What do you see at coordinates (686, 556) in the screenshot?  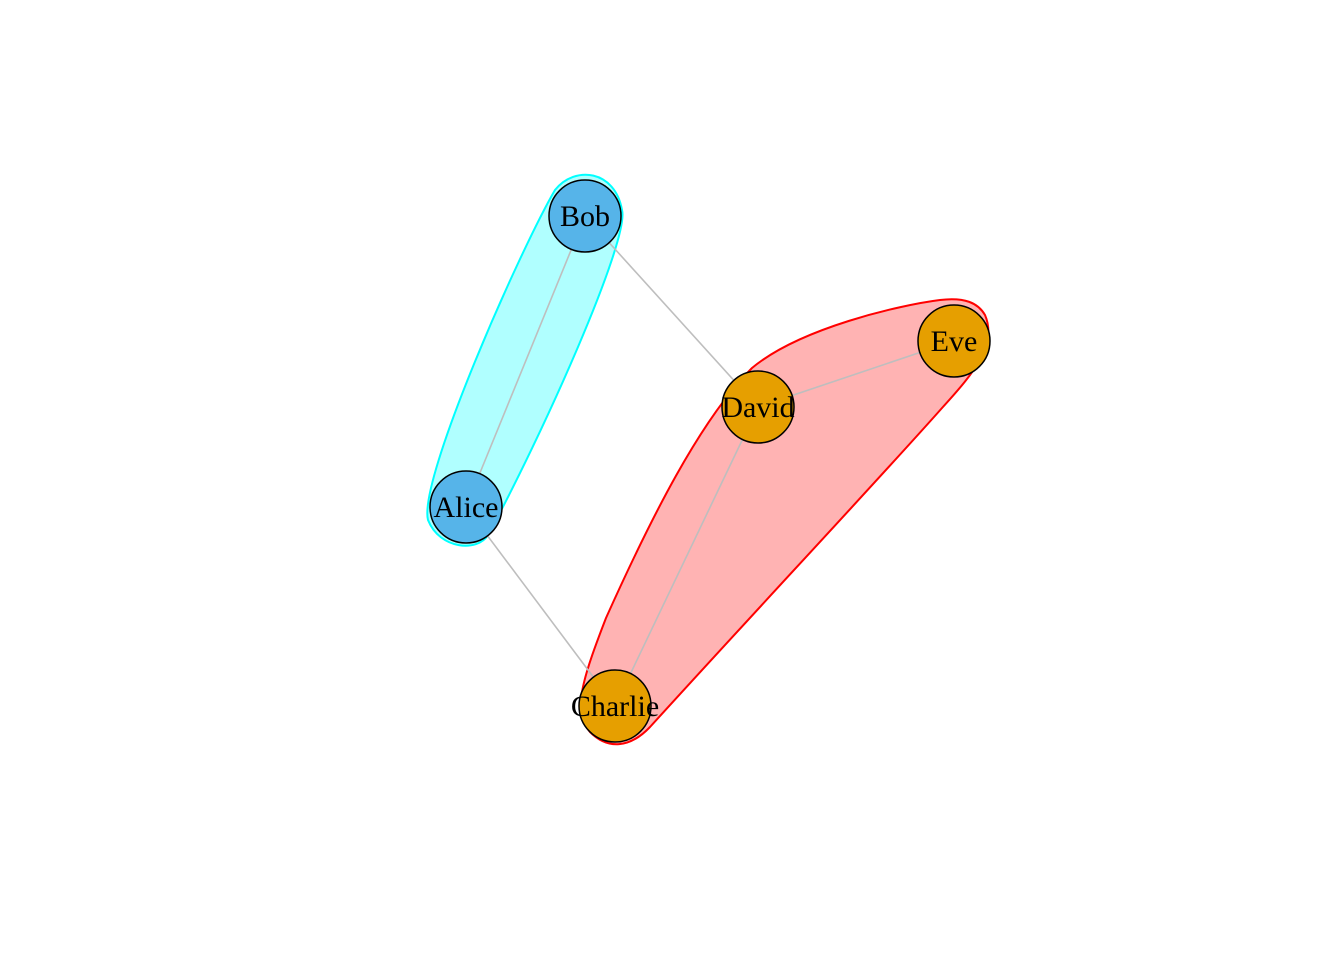 I see `edge-david-charlie` at bounding box center [686, 556].